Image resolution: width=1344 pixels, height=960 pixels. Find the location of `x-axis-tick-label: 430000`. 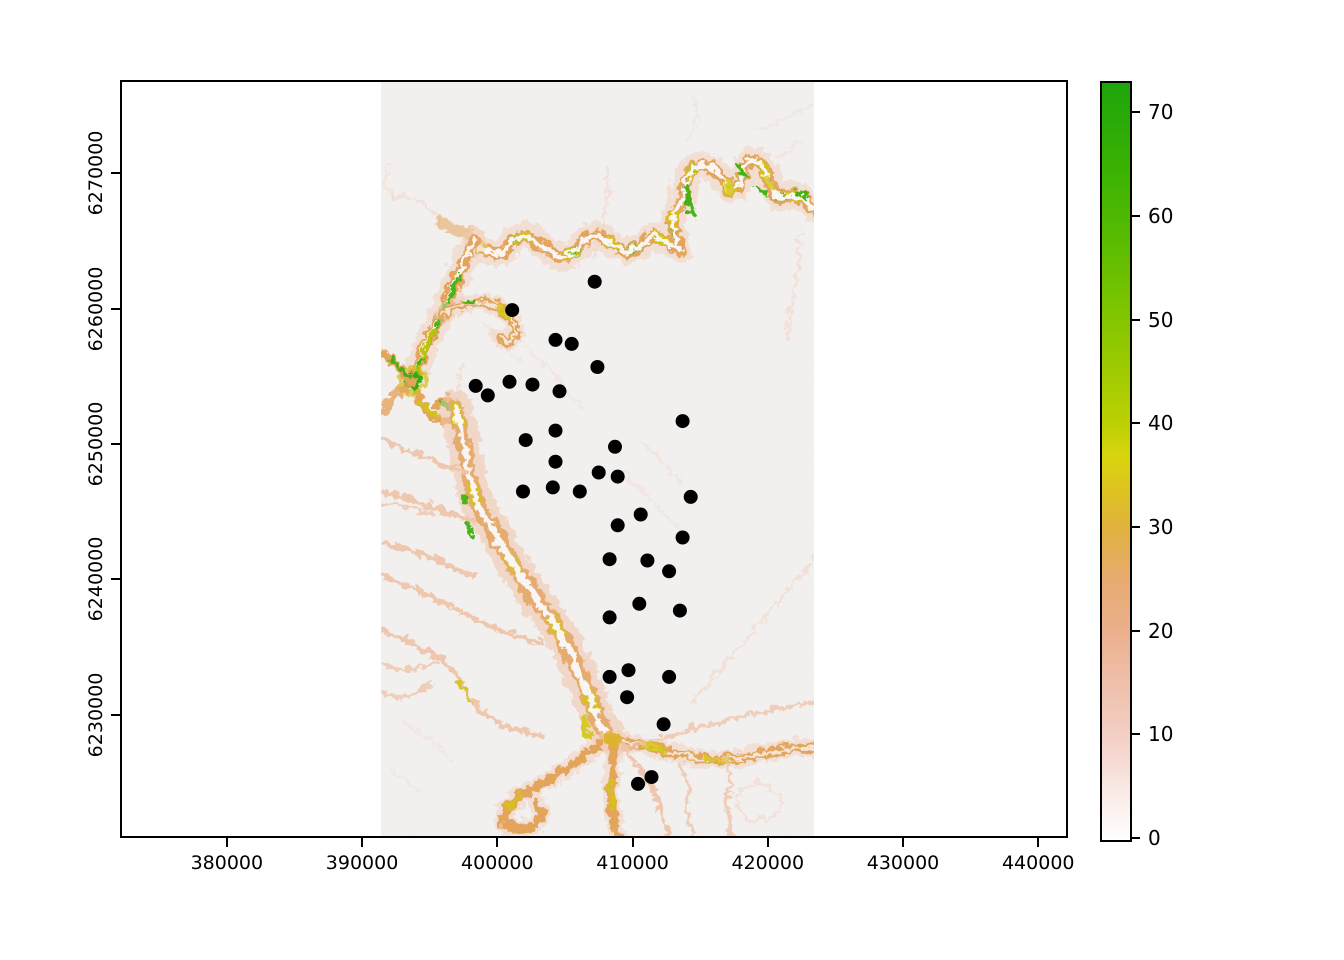

x-axis-tick-label: 430000 is located at coordinates (903, 863).